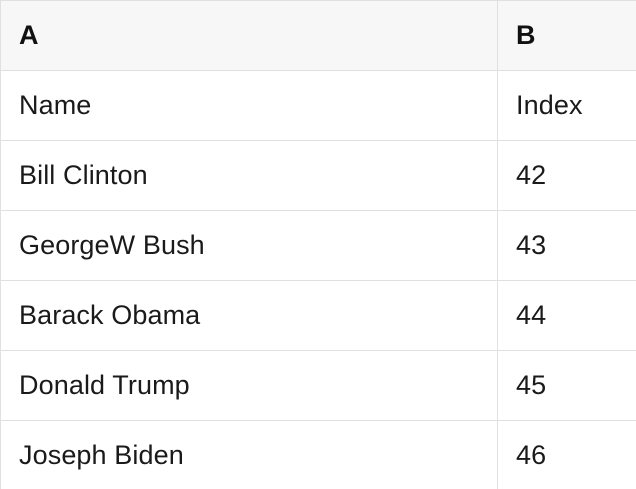 This screenshot has height=489, width=636. I want to click on table-row: Barack Obama 44, so click(318, 316).